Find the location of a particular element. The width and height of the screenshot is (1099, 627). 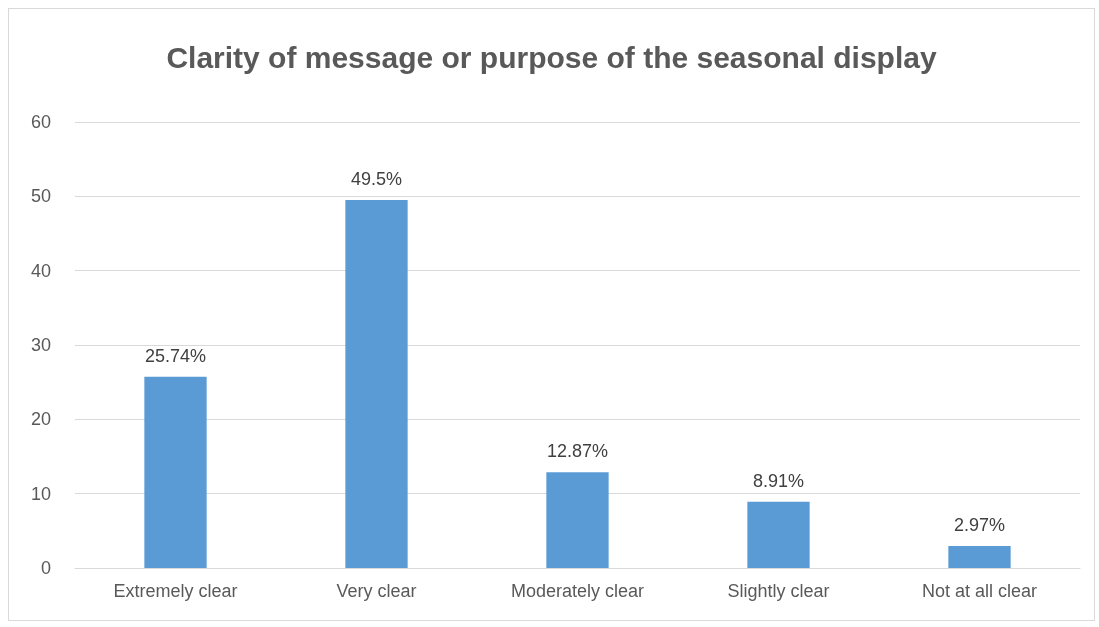

data-label: 2.97% is located at coordinates (979, 524).